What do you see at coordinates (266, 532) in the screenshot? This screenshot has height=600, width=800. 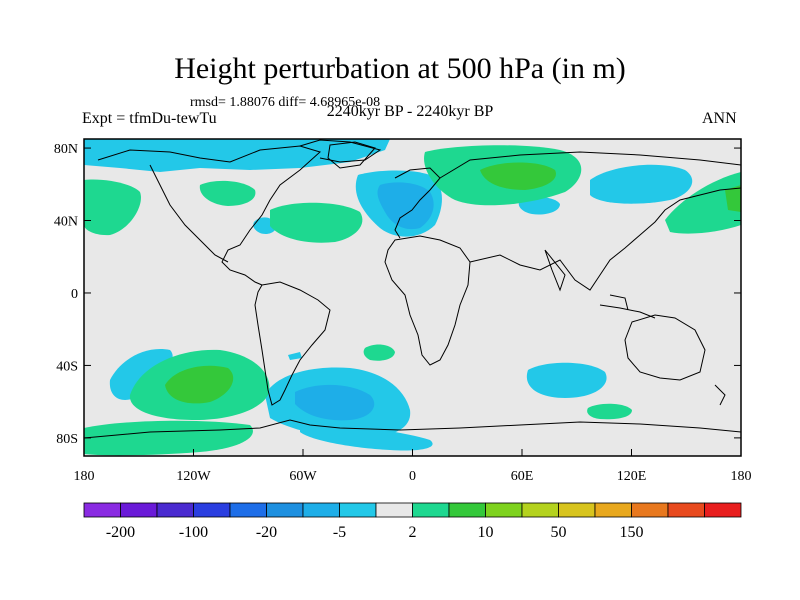 I see `colorbar-label: -20` at bounding box center [266, 532].